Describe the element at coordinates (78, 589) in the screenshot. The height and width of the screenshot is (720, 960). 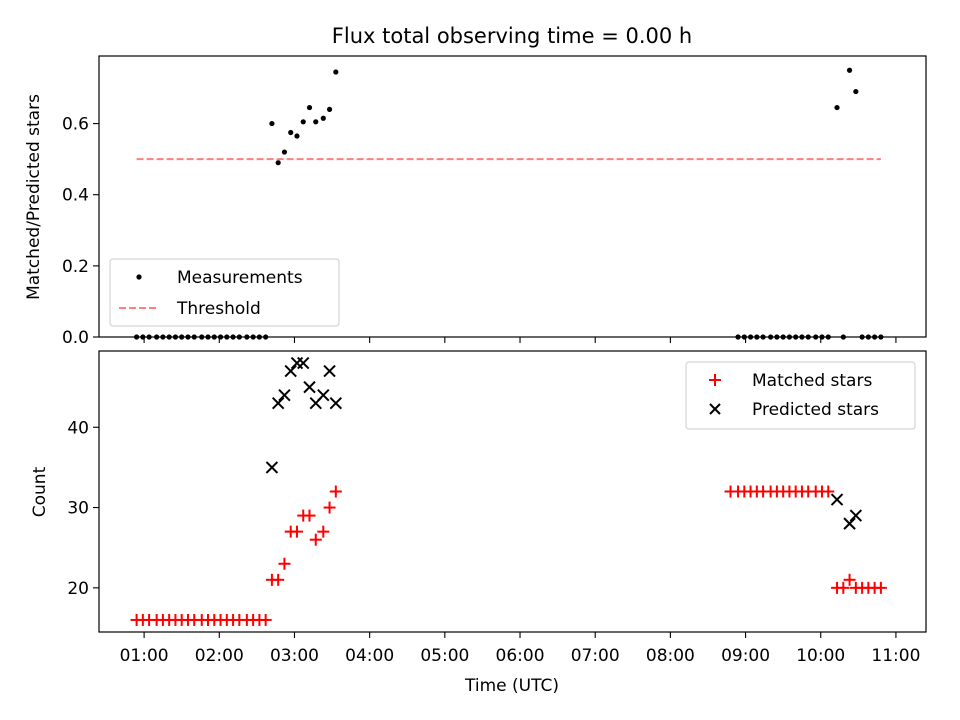
I see `bottom-y-tick-label: 20` at that location.